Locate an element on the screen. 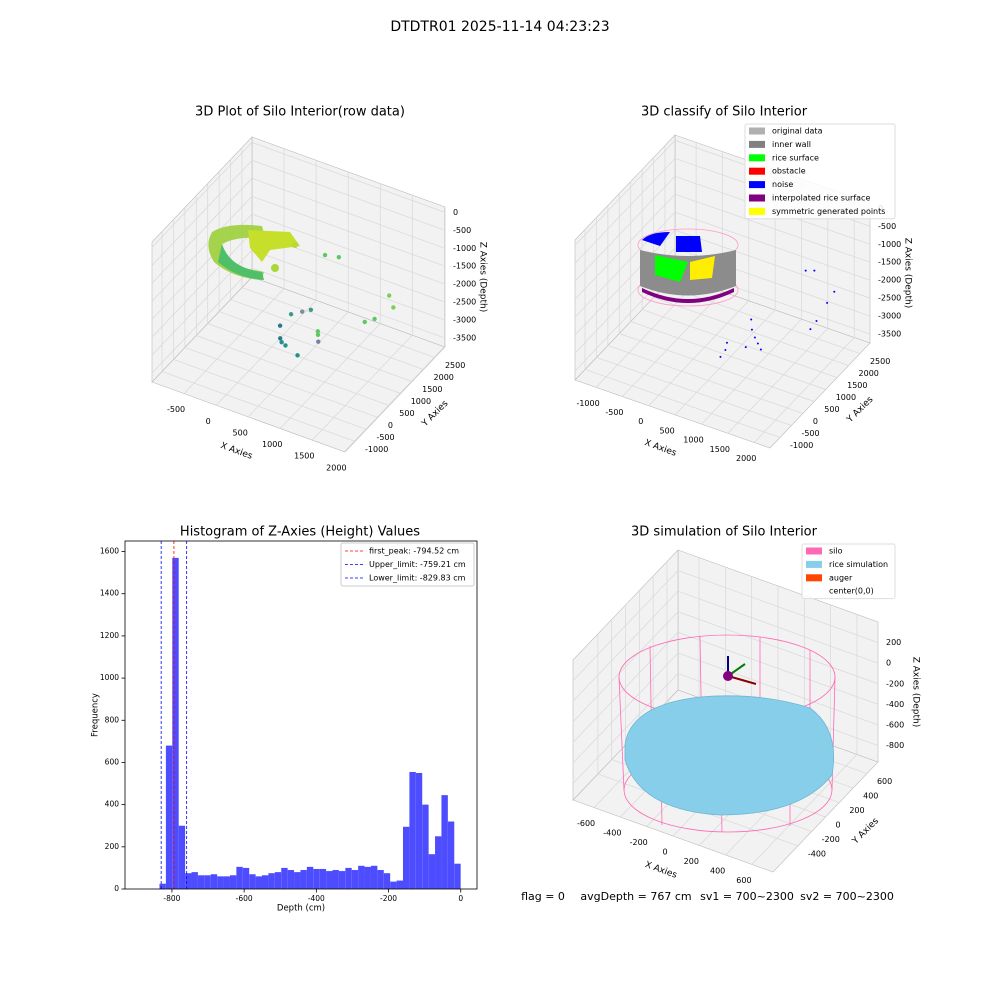 Image resolution: width=1000 pixels, height=1004 pixels. z-tick-label: -500 is located at coordinates (887, 226).